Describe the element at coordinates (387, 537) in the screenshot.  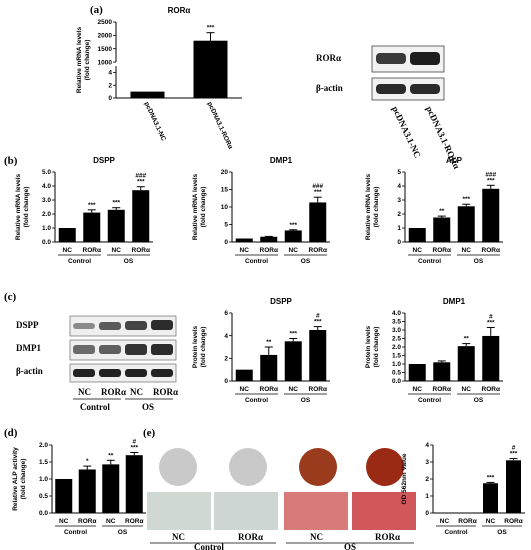
I see `stain-lane-4: RORα` at that location.